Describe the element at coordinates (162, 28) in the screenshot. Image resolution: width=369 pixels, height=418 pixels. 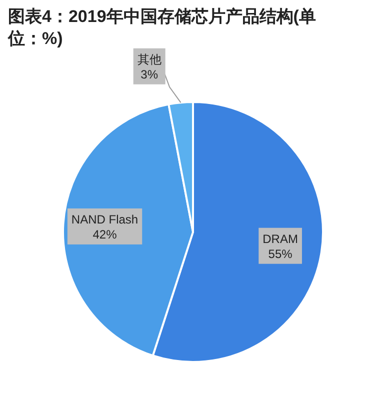
I see `chart-title: 图表4：2019年中国存储芯片产品结构(单位：%)` at that location.